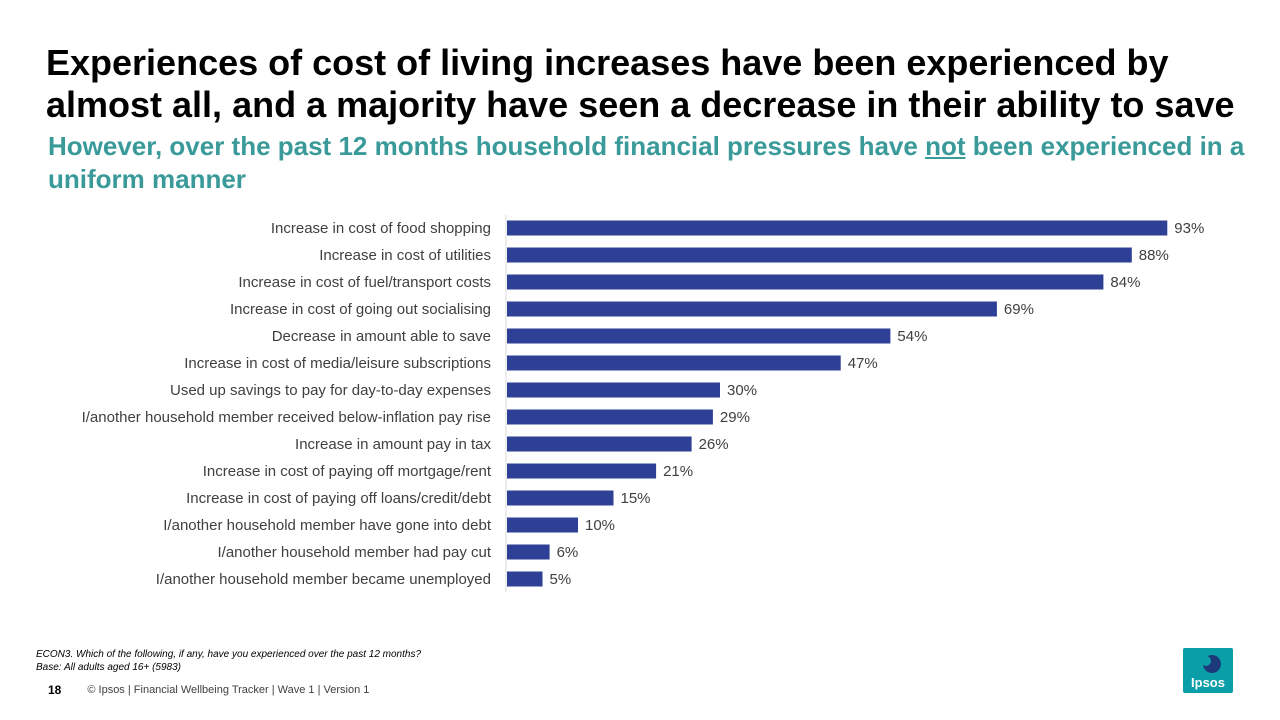  What do you see at coordinates (945, 146) in the screenshot?
I see `subtitle-emphasis: not` at bounding box center [945, 146].